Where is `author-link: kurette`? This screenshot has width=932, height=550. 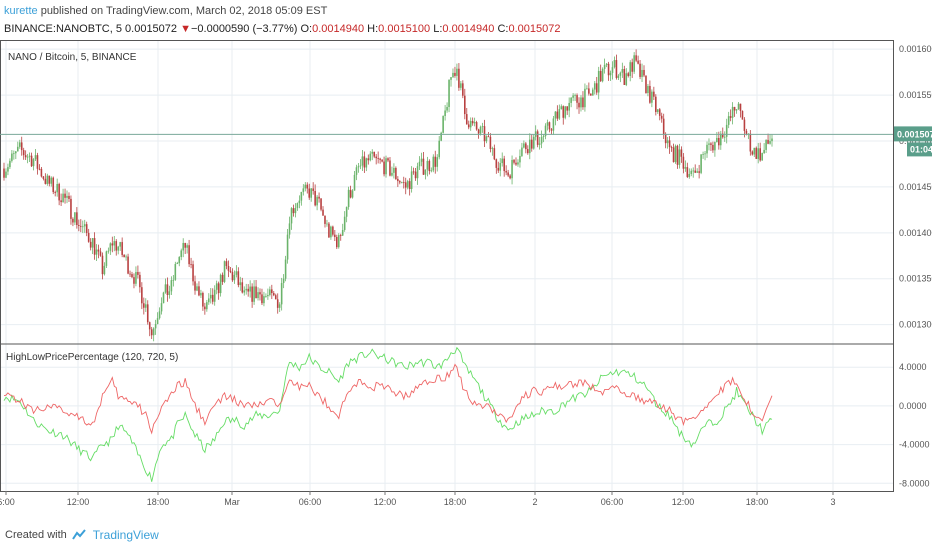 author-link: kurette is located at coordinates (21, 11).